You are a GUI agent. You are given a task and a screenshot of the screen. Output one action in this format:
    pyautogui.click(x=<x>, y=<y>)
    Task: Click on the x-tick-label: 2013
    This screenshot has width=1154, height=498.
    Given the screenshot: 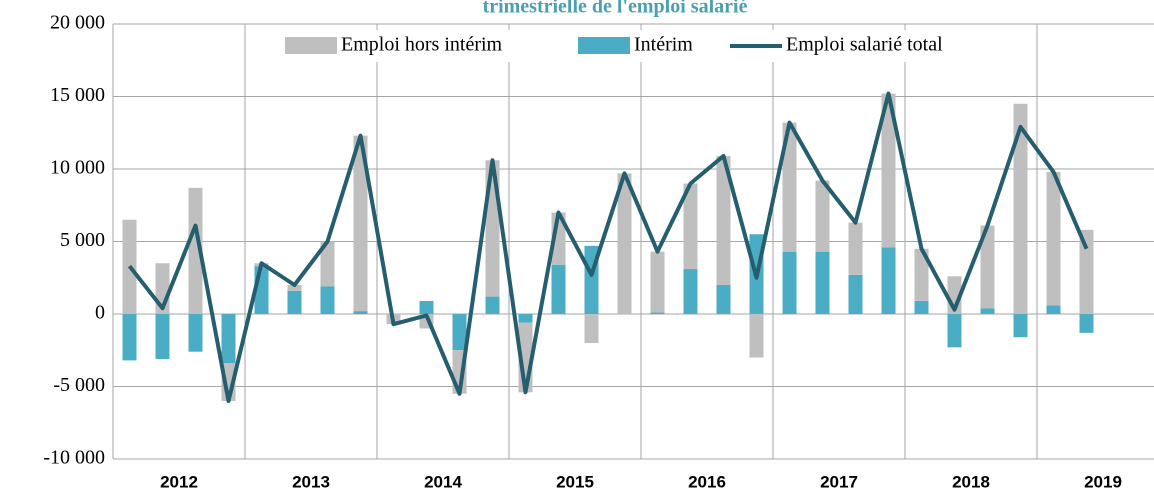 What is the action you would take?
    pyautogui.click(x=311, y=481)
    